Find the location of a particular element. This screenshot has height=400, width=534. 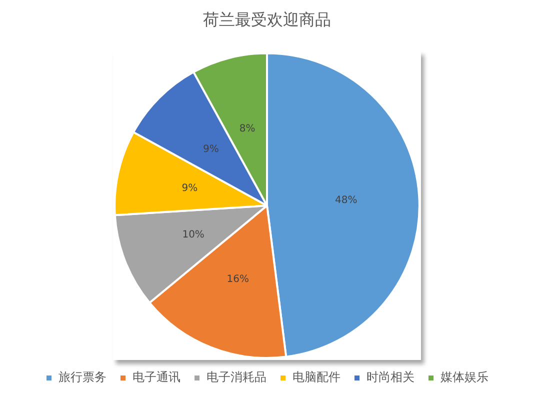

data-label: 8% is located at coordinates (247, 128).